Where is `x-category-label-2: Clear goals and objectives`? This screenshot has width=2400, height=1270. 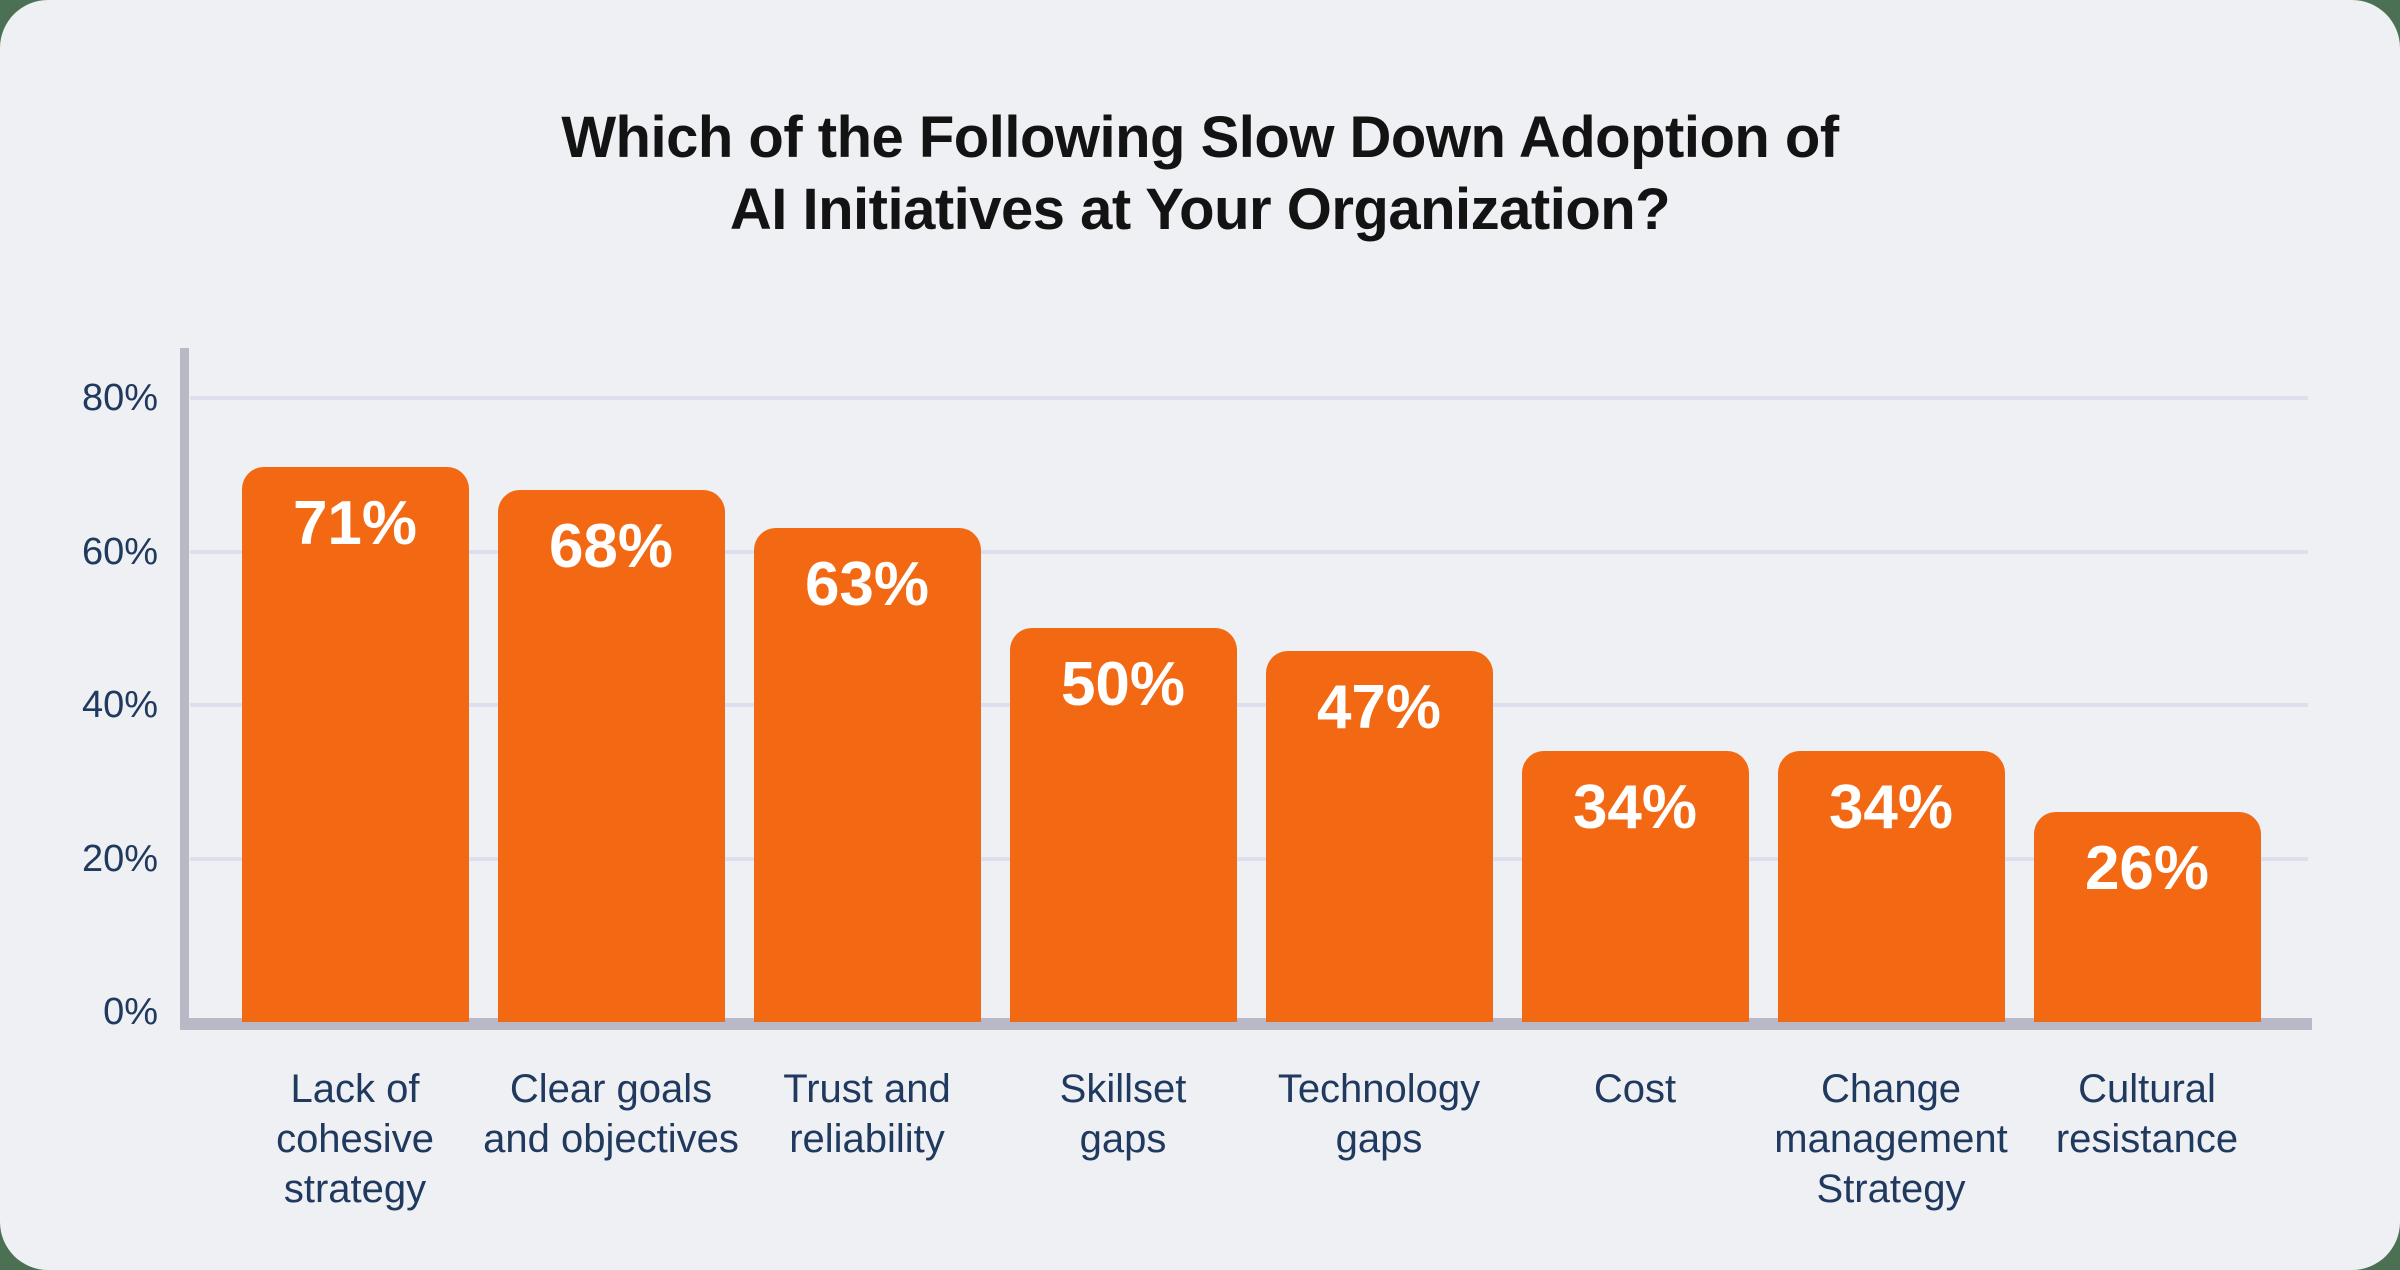 x-category-label-2: Clear goals and objectives is located at coordinates (611, 1114).